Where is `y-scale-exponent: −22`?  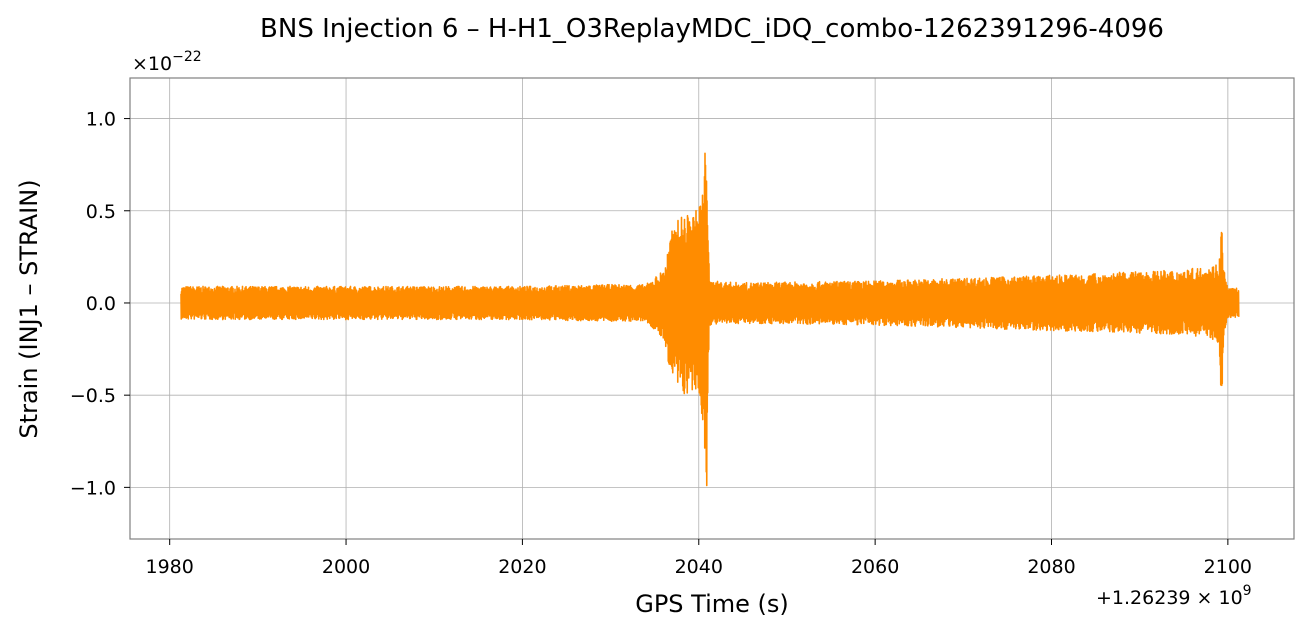
y-scale-exponent: −22 is located at coordinates (187, 57).